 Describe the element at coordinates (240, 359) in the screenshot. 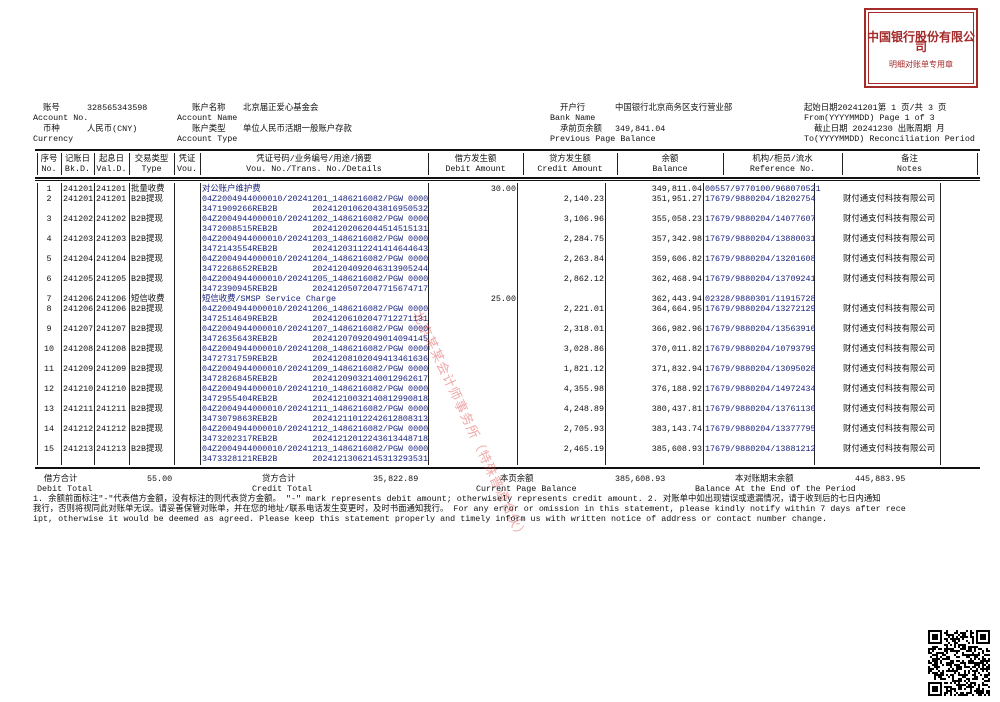

I see `details-ref: 3472731759REB2B` at that location.